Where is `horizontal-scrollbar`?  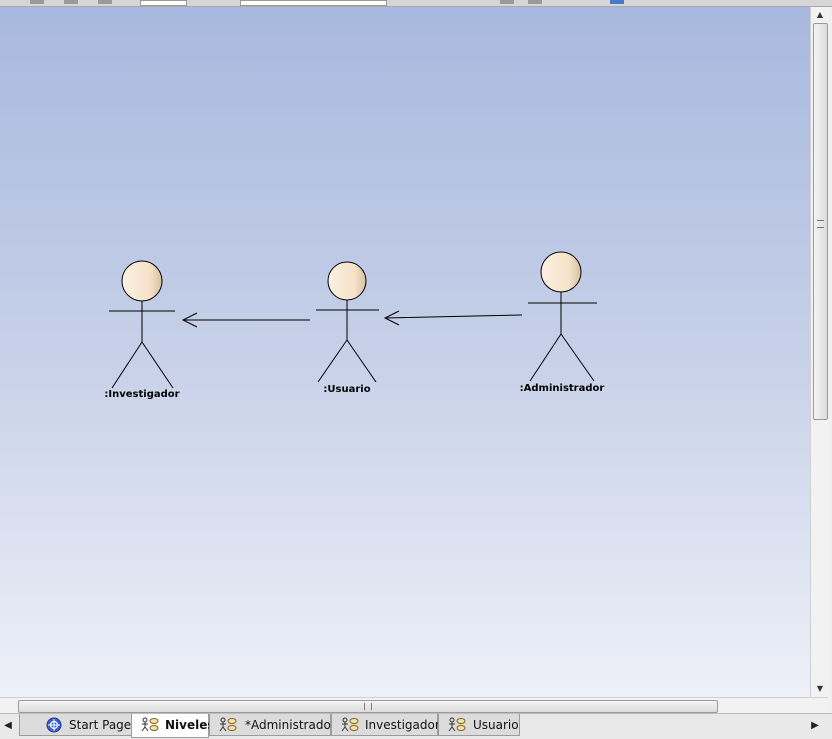 horizontal-scrollbar is located at coordinates (414, 705).